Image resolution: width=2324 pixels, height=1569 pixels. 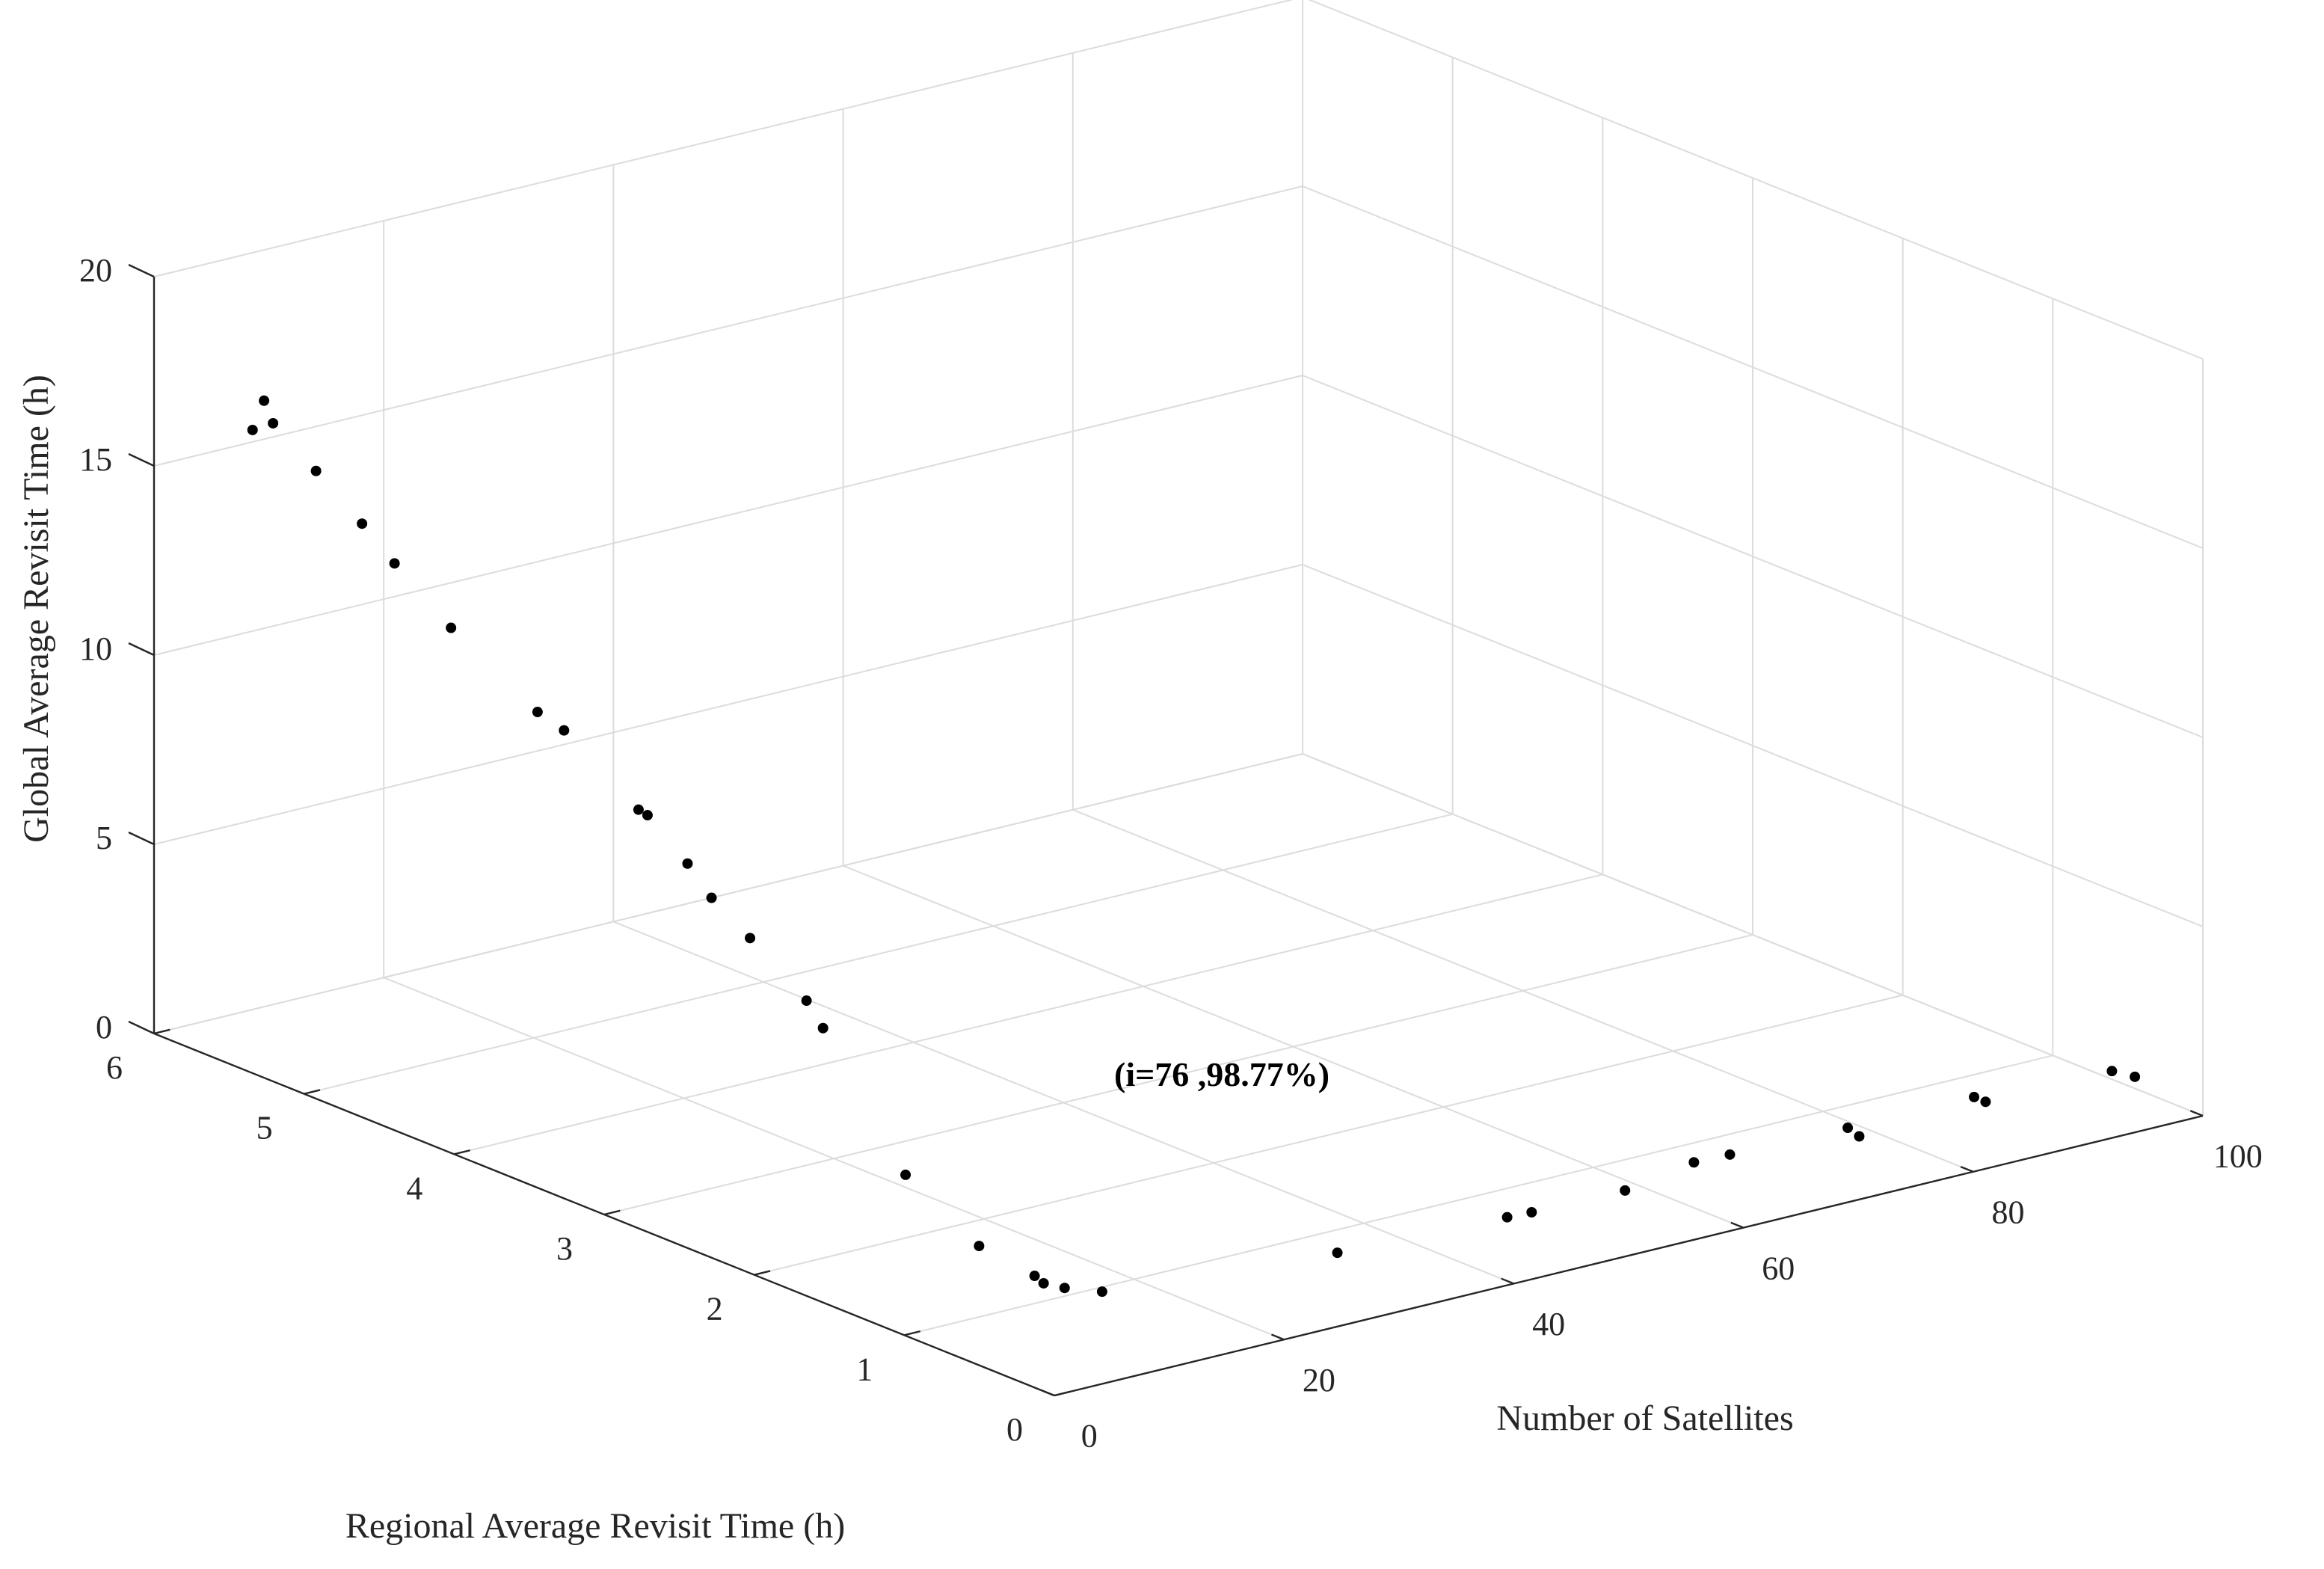 I want to click on y-tick-label: 1, so click(x=865, y=1369).